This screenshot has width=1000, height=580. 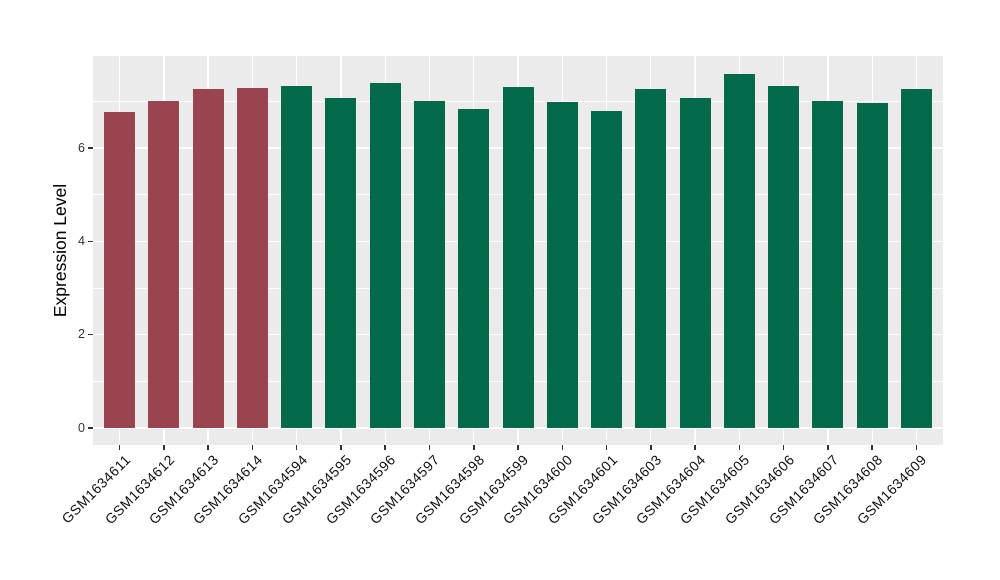 I want to click on y-tick-label-4: 4, so click(x=81, y=240).